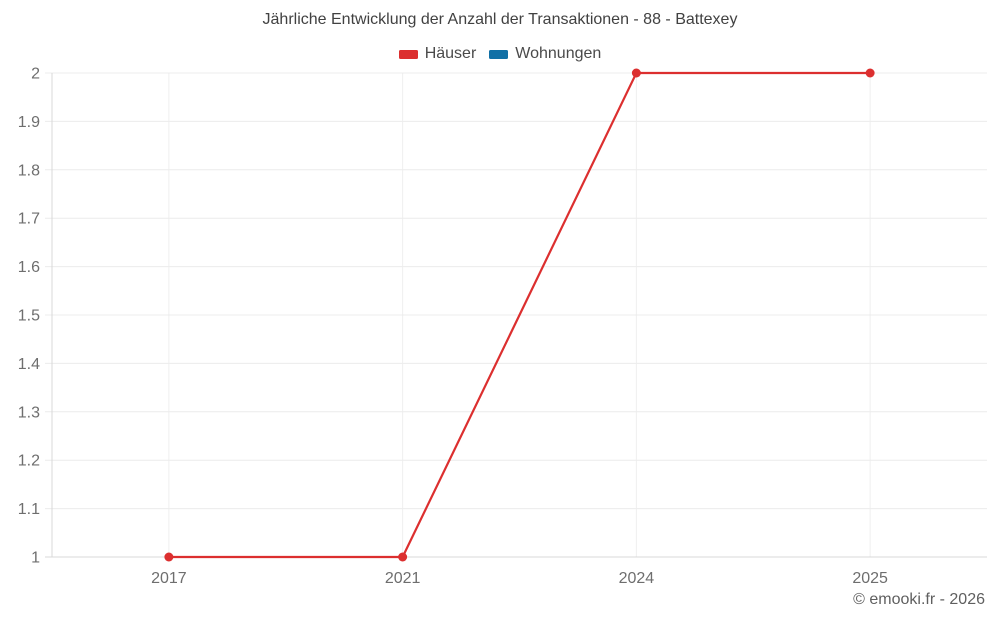  I want to click on legend-label-haeuser: Häuser, so click(450, 53).